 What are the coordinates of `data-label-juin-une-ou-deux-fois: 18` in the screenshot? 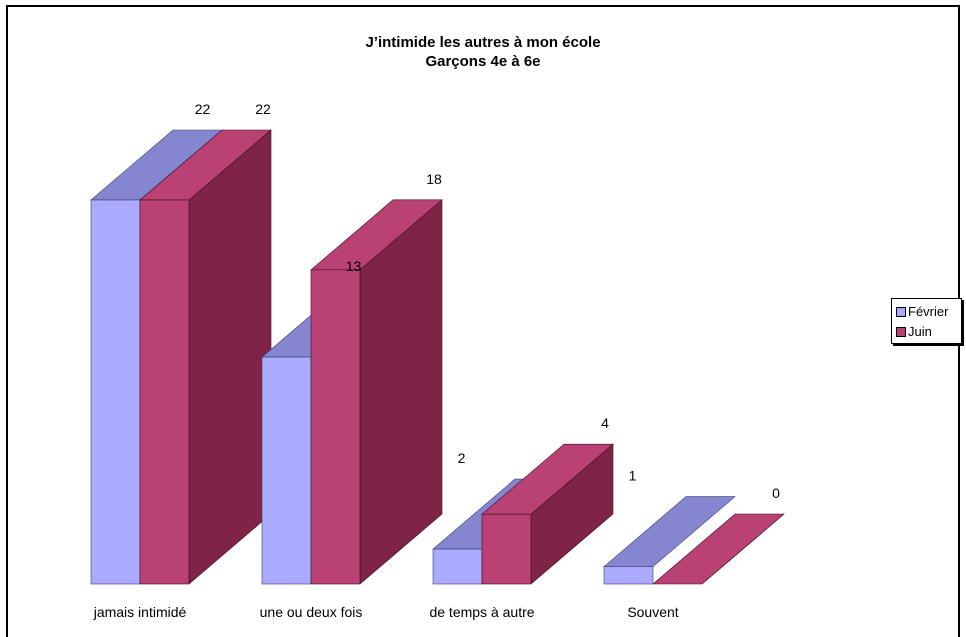 It's located at (434, 179).